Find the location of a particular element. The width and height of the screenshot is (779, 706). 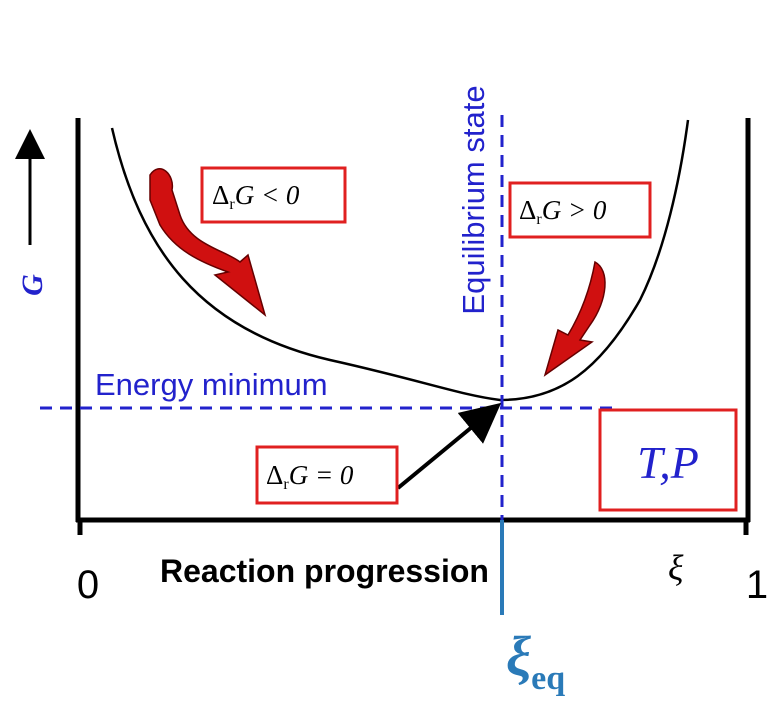

xi-eq: ξeq is located at coordinates (535, 661).